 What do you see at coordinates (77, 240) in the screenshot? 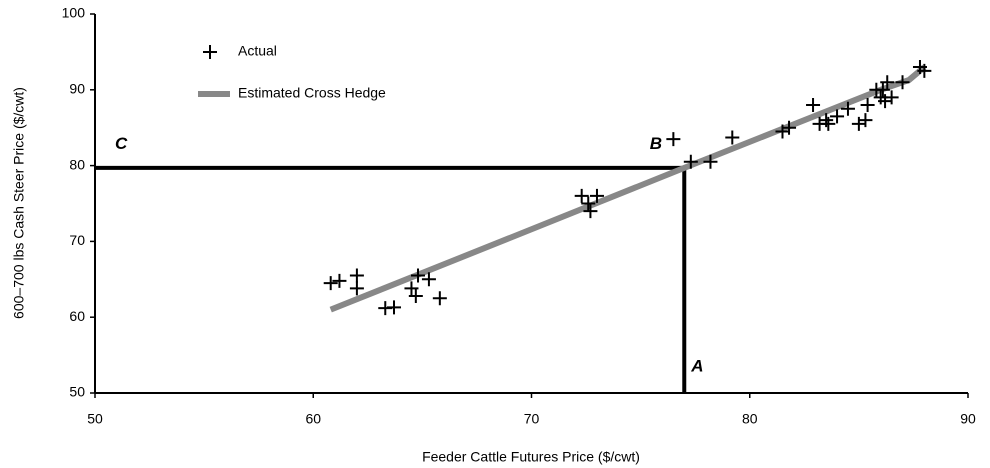
I see `y-tick-label: 70` at bounding box center [77, 240].